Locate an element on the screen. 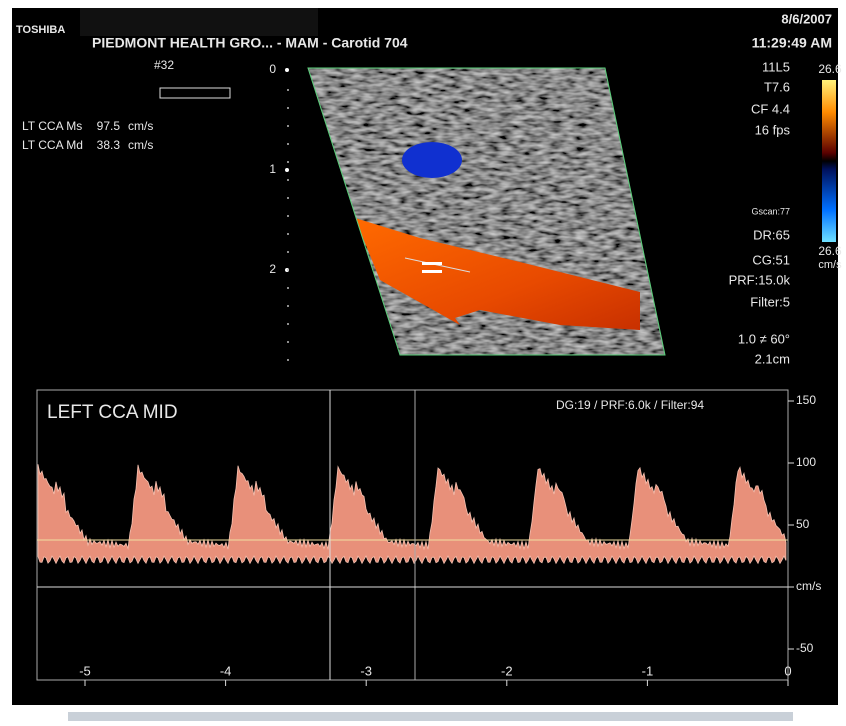 The height and width of the screenshot is (726, 846). date: 8/6/2007 is located at coordinates (806, 18).